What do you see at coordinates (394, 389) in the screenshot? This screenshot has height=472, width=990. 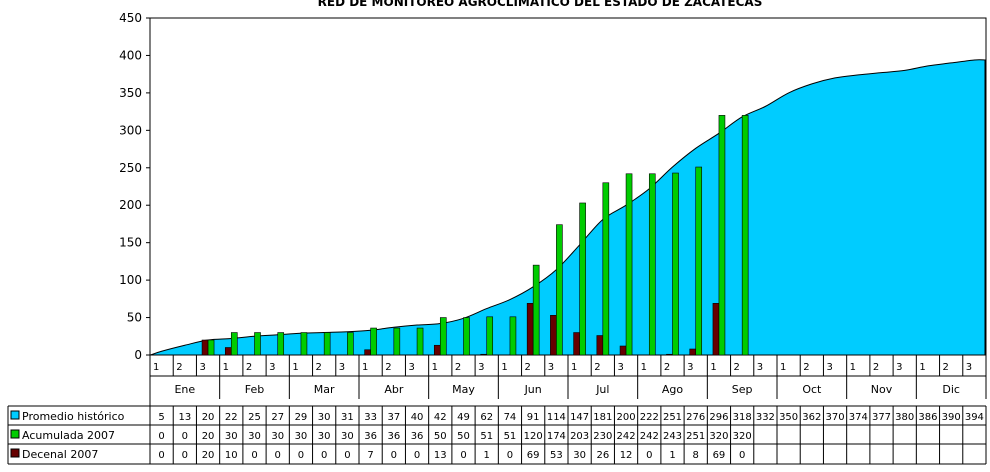 I see `x-tick-label-month: Abr` at bounding box center [394, 389].